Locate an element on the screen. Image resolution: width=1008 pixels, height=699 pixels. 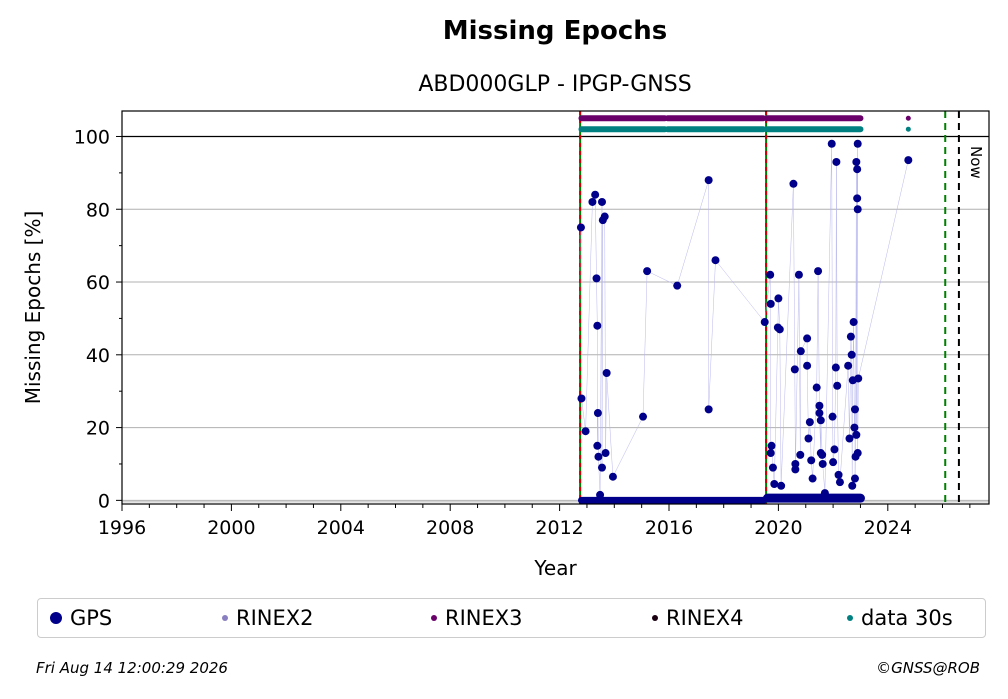
legend-item-rinex4: RINEX4 is located at coordinates (698, 618).